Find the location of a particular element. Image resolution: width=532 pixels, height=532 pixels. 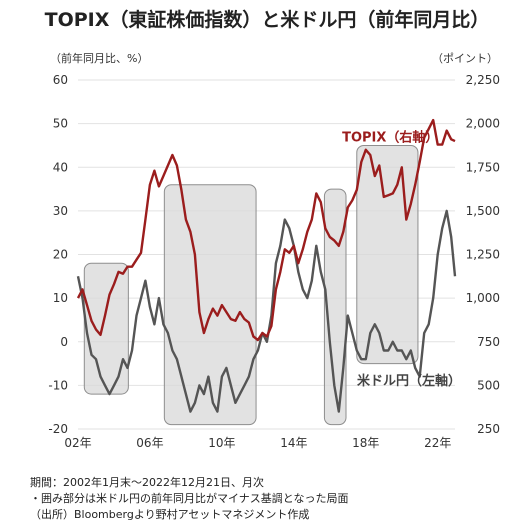

right-tick-label: 750 is located at coordinates (488, 342).